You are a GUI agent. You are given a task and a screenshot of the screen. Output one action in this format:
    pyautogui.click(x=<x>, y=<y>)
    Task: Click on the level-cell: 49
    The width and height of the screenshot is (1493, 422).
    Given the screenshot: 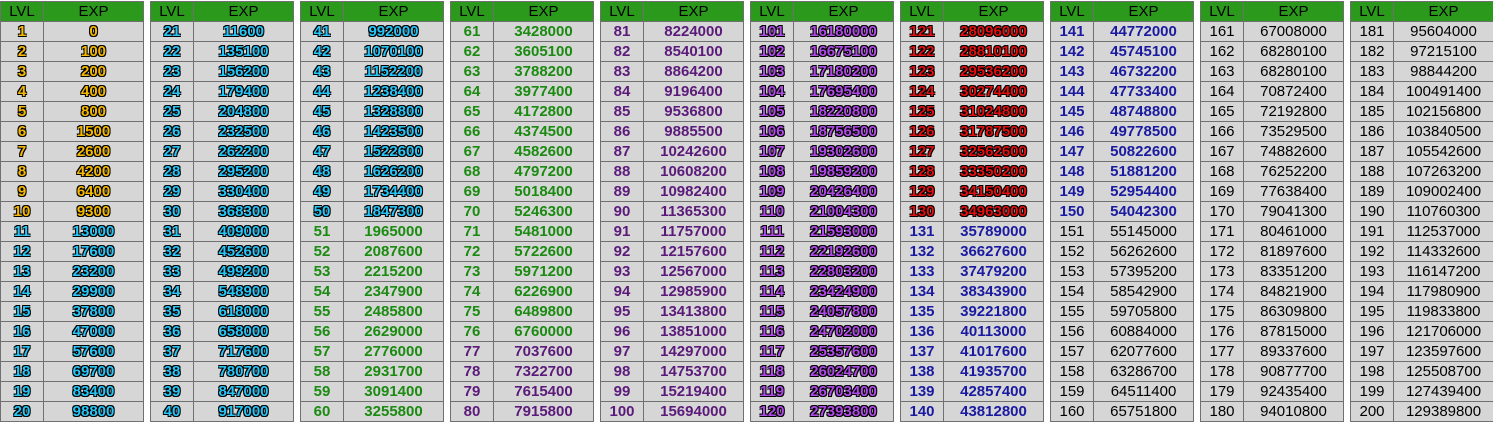 What is the action you would take?
    pyautogui.click(x=322, y=191)
    